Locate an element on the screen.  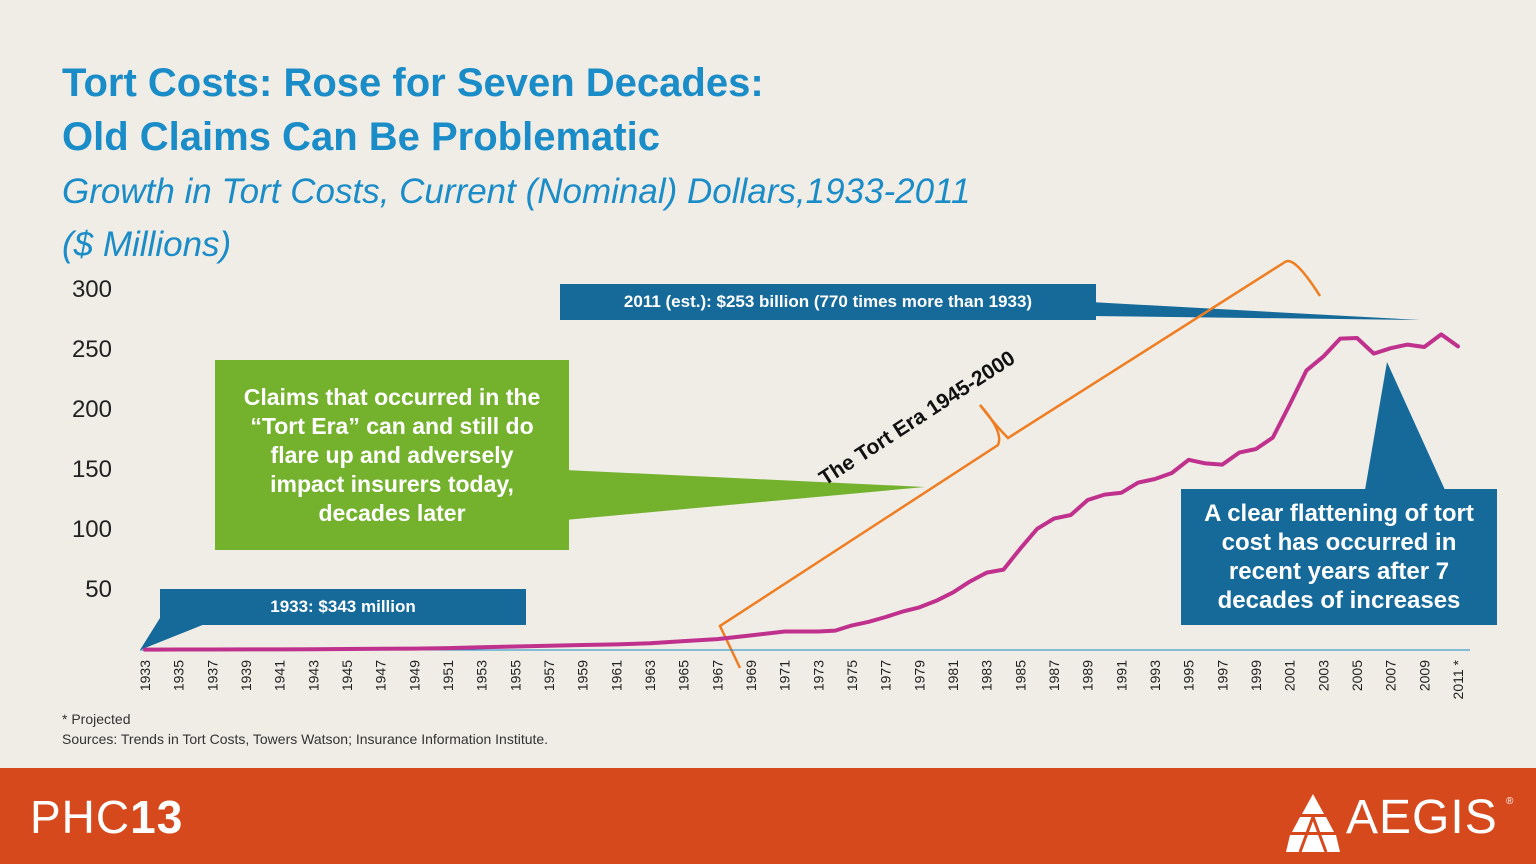
y-tick-label: 200 is located at coordinates (91, 409).